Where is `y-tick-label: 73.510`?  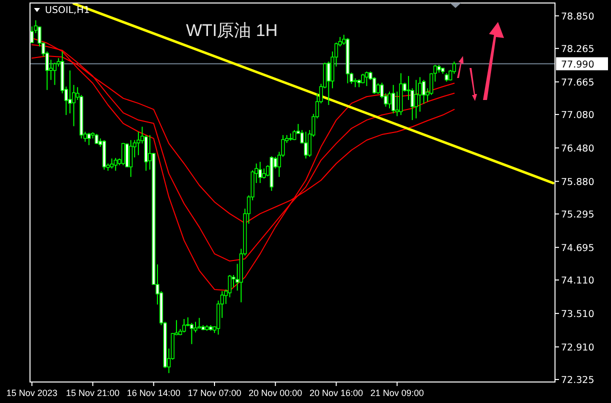 y-tick-label: 73.510 is located at coordinates (577, 314).